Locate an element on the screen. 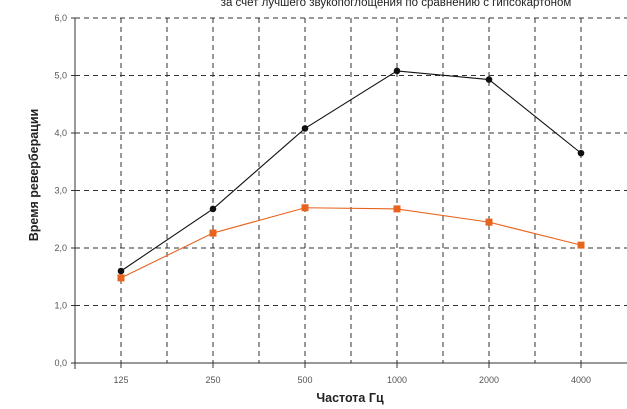 Image resolution: width=627 pixels, height=409 pixels. y-tick-label: 6,0 is located at coordinates (60, 18).